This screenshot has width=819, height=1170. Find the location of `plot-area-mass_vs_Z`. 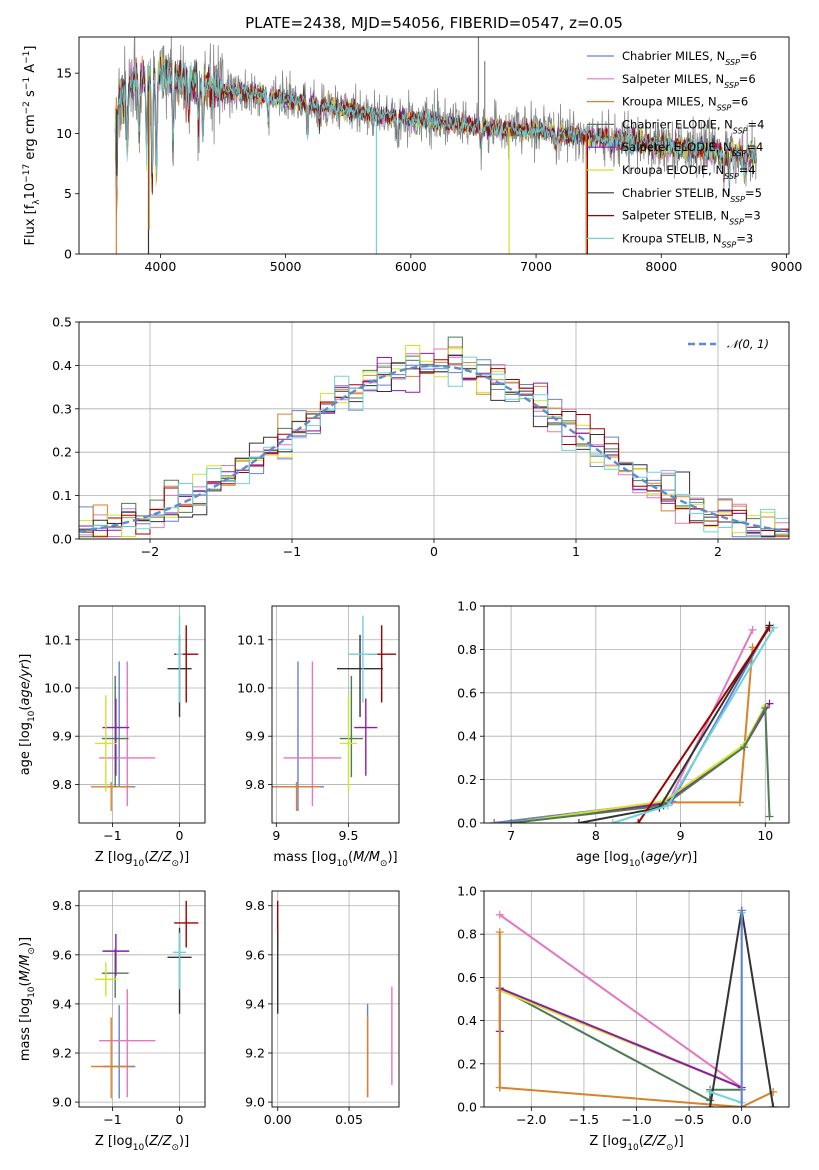

plot-area-mass_vs_Z is located at coordinates (145, 999).